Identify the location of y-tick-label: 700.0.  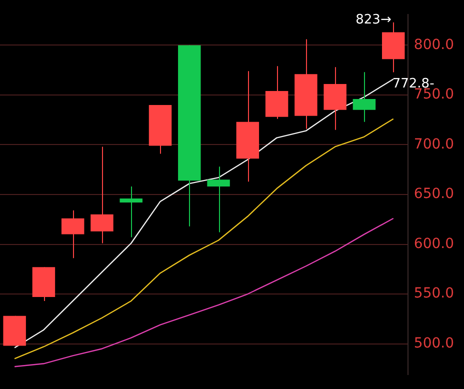
(434, 144).